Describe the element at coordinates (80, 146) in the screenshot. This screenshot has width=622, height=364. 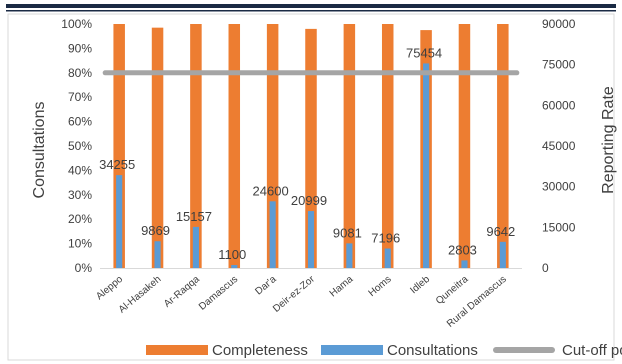
I see `left-tick-label: 50%` at that location.